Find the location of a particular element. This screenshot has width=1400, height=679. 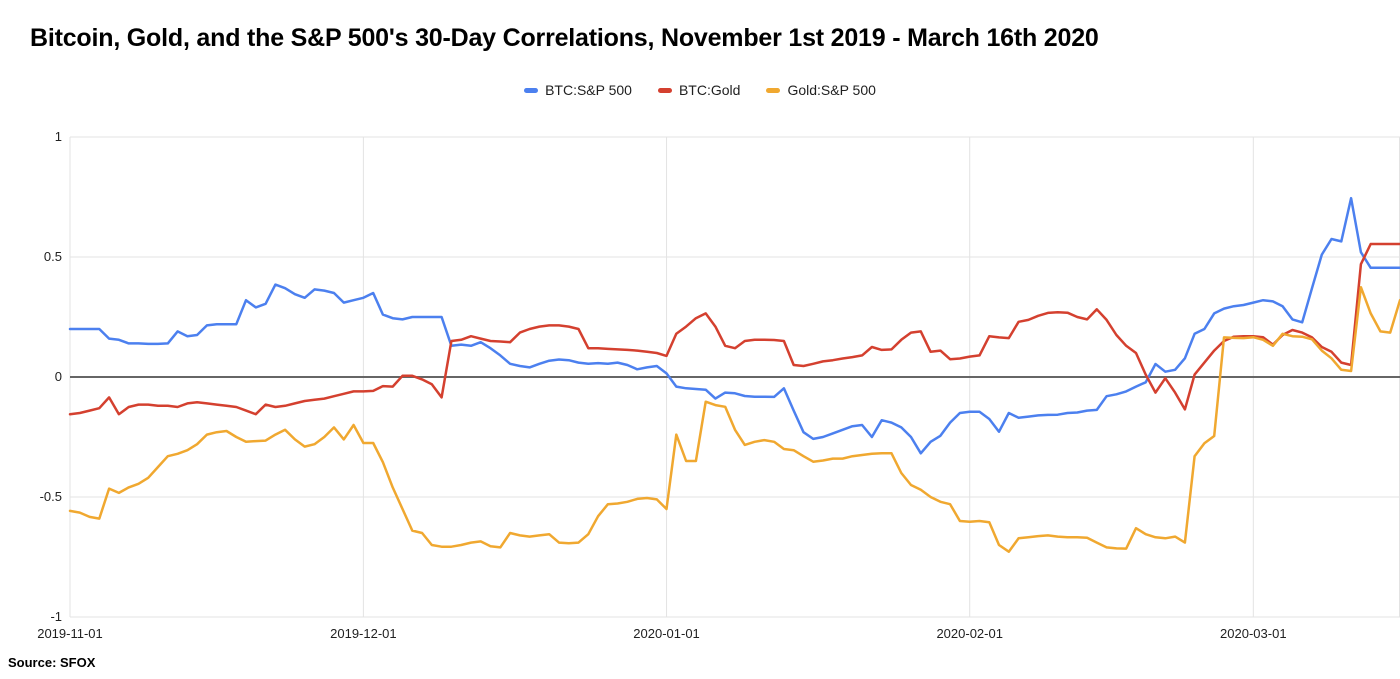

legend-item-btc-gold: BTC:Gold is located at coordinates (699, 90).